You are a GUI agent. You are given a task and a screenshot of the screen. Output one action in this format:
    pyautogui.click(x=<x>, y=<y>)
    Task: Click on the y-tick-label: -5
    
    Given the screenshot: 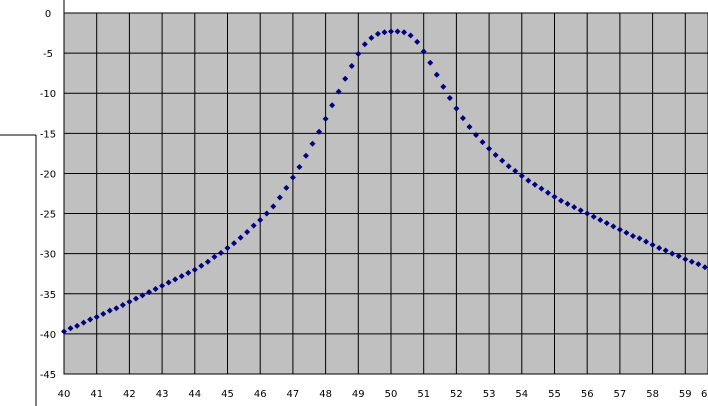 What is the action you would take?
    pyautogui.click(x=48, y=54)
    